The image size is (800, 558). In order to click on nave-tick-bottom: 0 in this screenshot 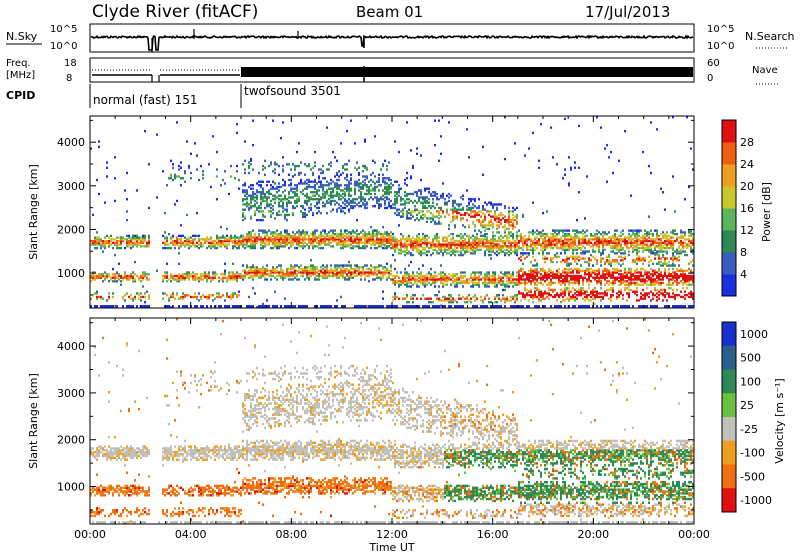, I will do `click(710, 78)`.